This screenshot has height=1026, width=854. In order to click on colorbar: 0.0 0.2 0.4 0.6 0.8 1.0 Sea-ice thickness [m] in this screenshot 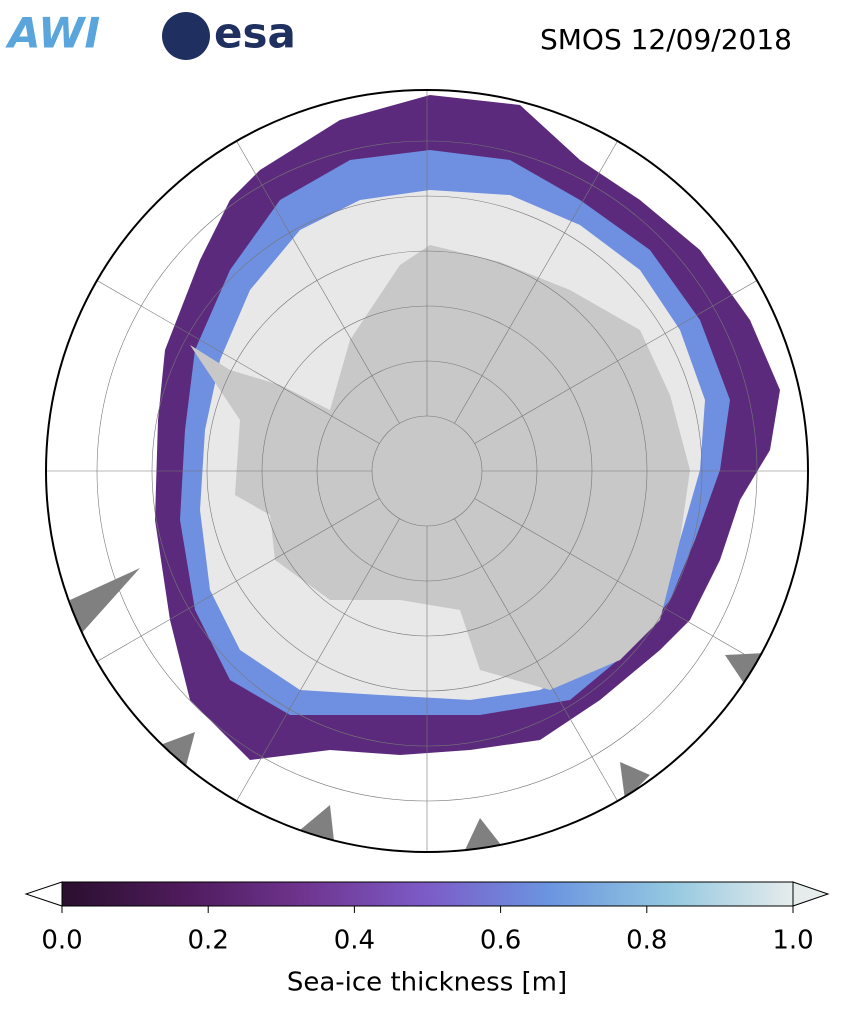, I will do `click(427, 939)`.